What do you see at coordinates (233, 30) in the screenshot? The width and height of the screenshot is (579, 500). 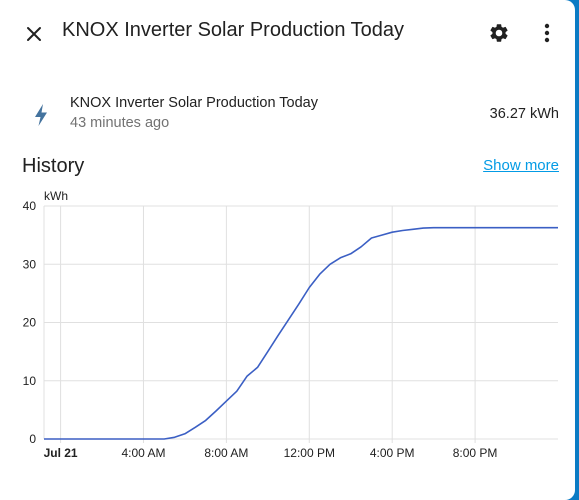 I see `dialog-title: KNOX Inverter Solar Production Today` at bounding box center [233, 30].